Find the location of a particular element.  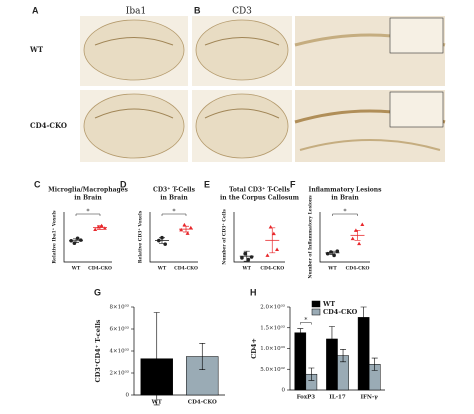

panel-letter: F is located at coordinates (293, 184).